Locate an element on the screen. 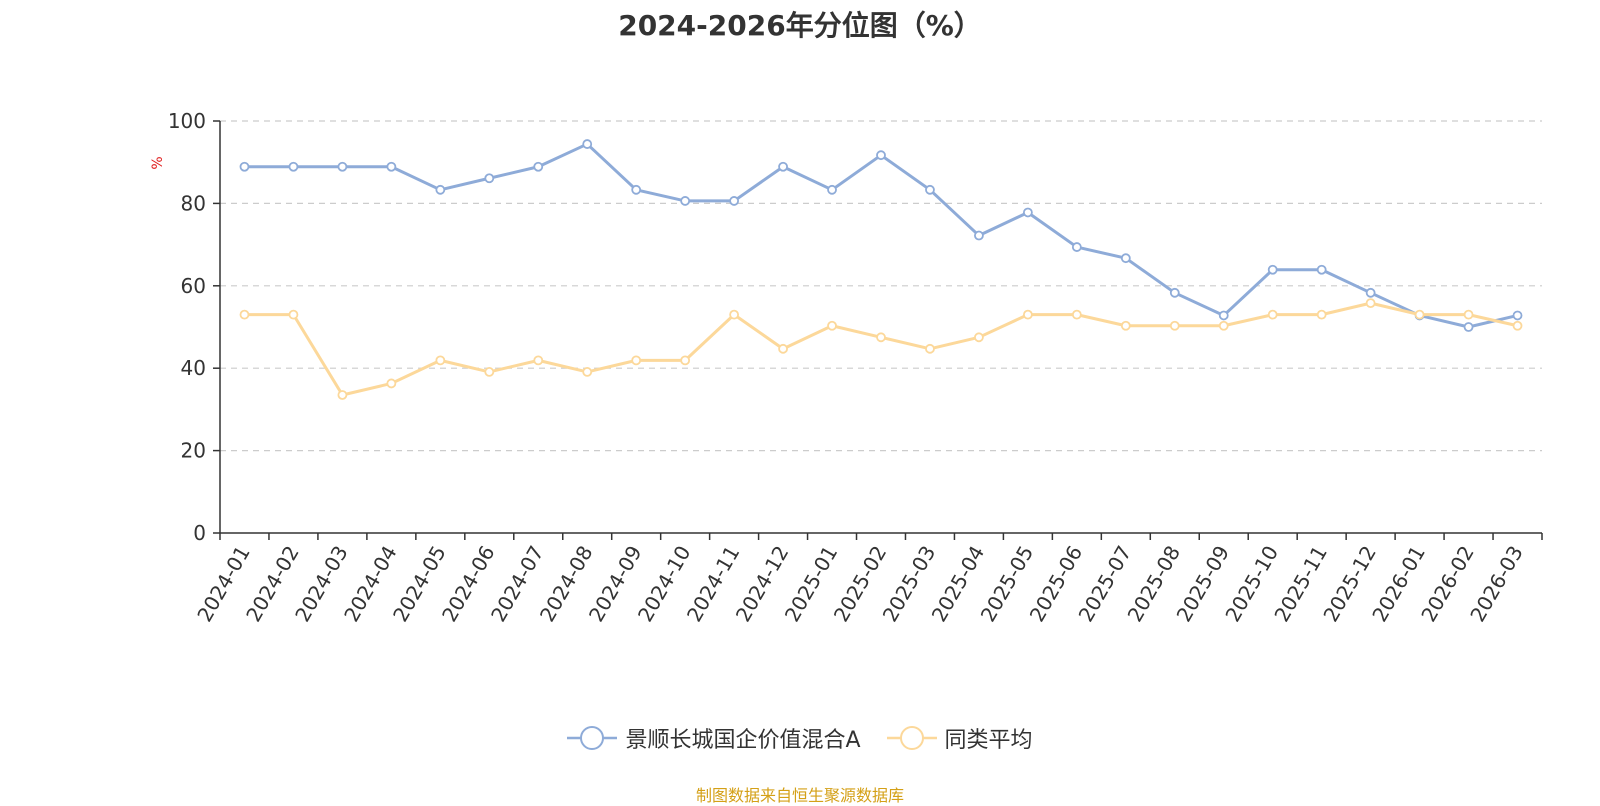  y-tick-label: 80 is located at coordinates (193, 203).